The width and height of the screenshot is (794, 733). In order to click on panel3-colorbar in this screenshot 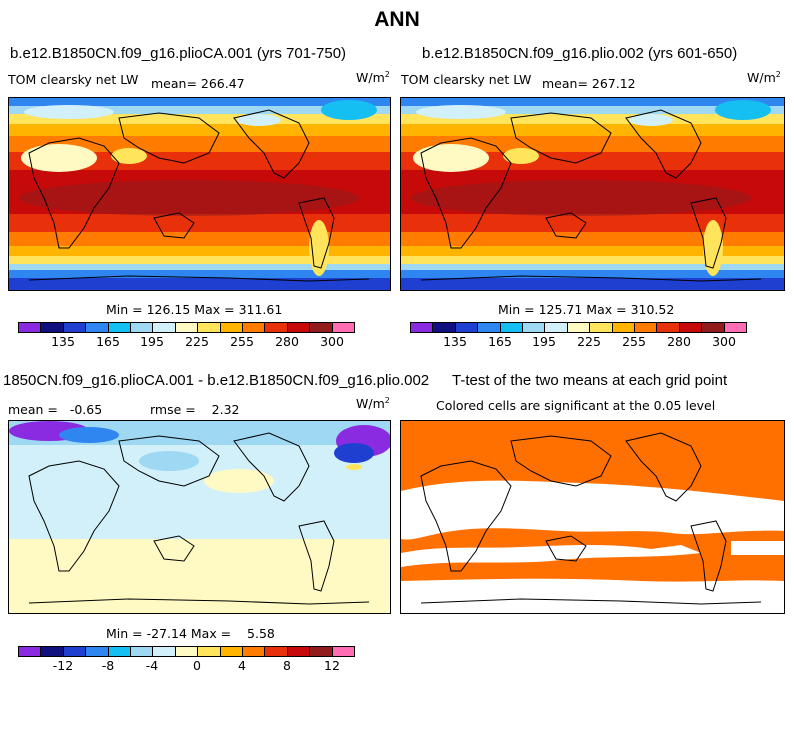, I will do `click(186, 651)`.